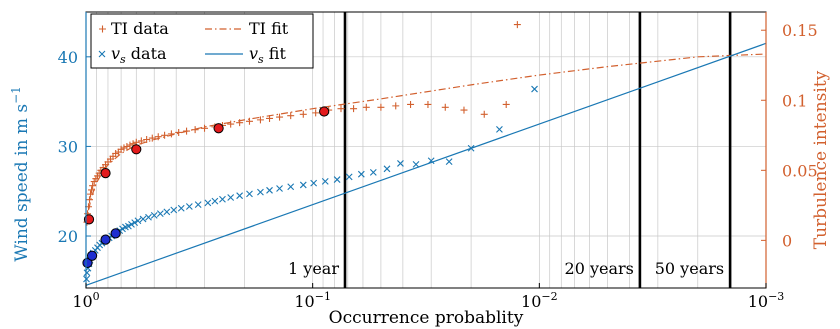  I want to click on y-right-axis-label: Turbulence intensity, so click(821, 159).